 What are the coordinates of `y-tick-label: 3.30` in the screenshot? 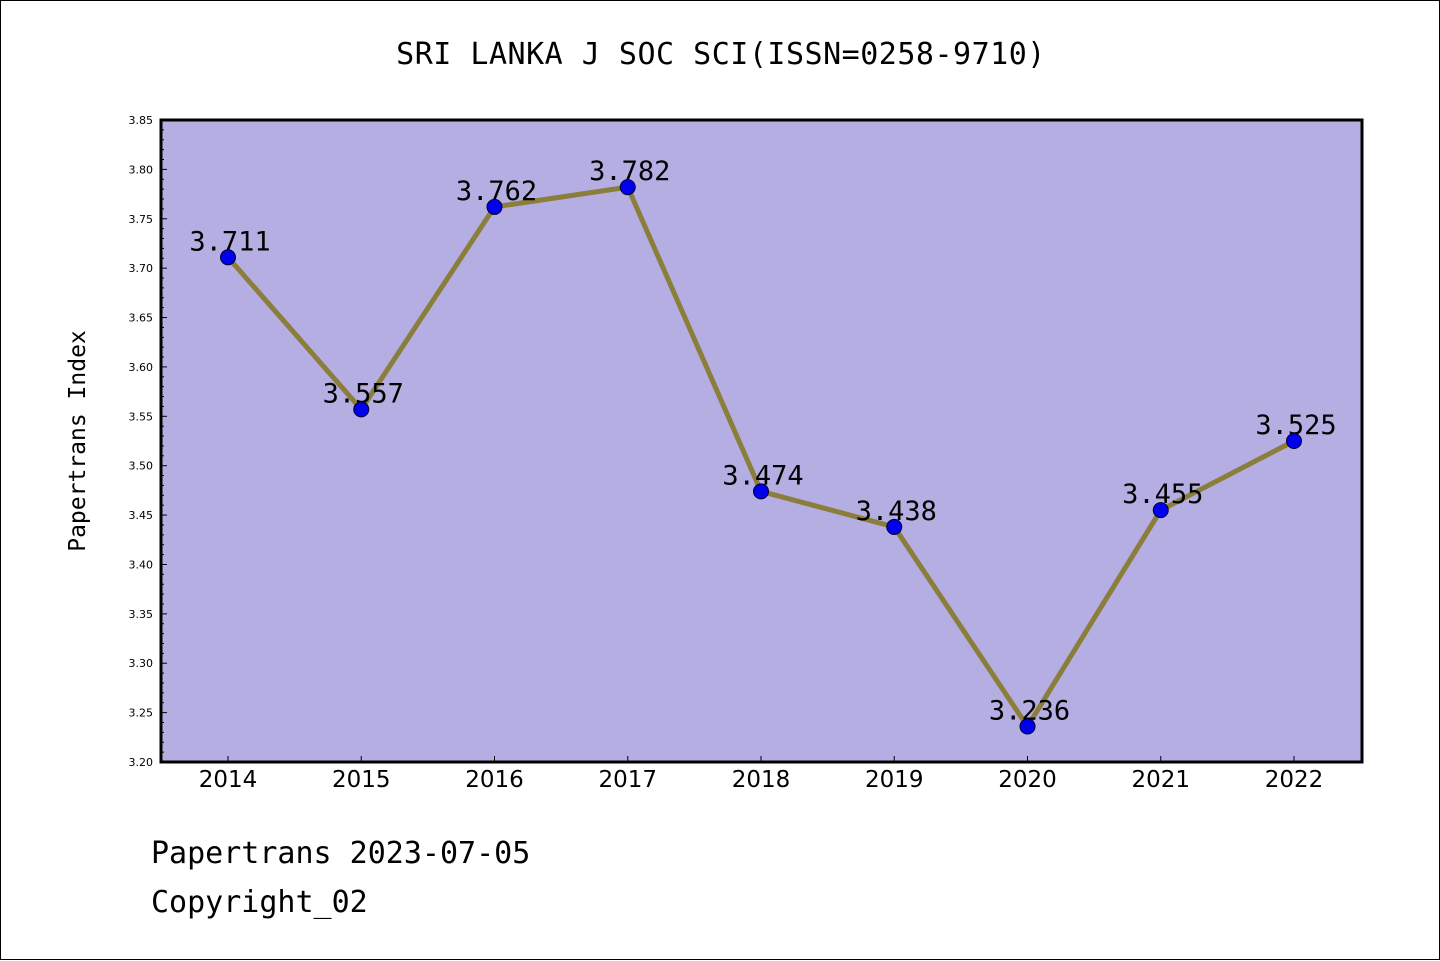 It's located at (141, 663).